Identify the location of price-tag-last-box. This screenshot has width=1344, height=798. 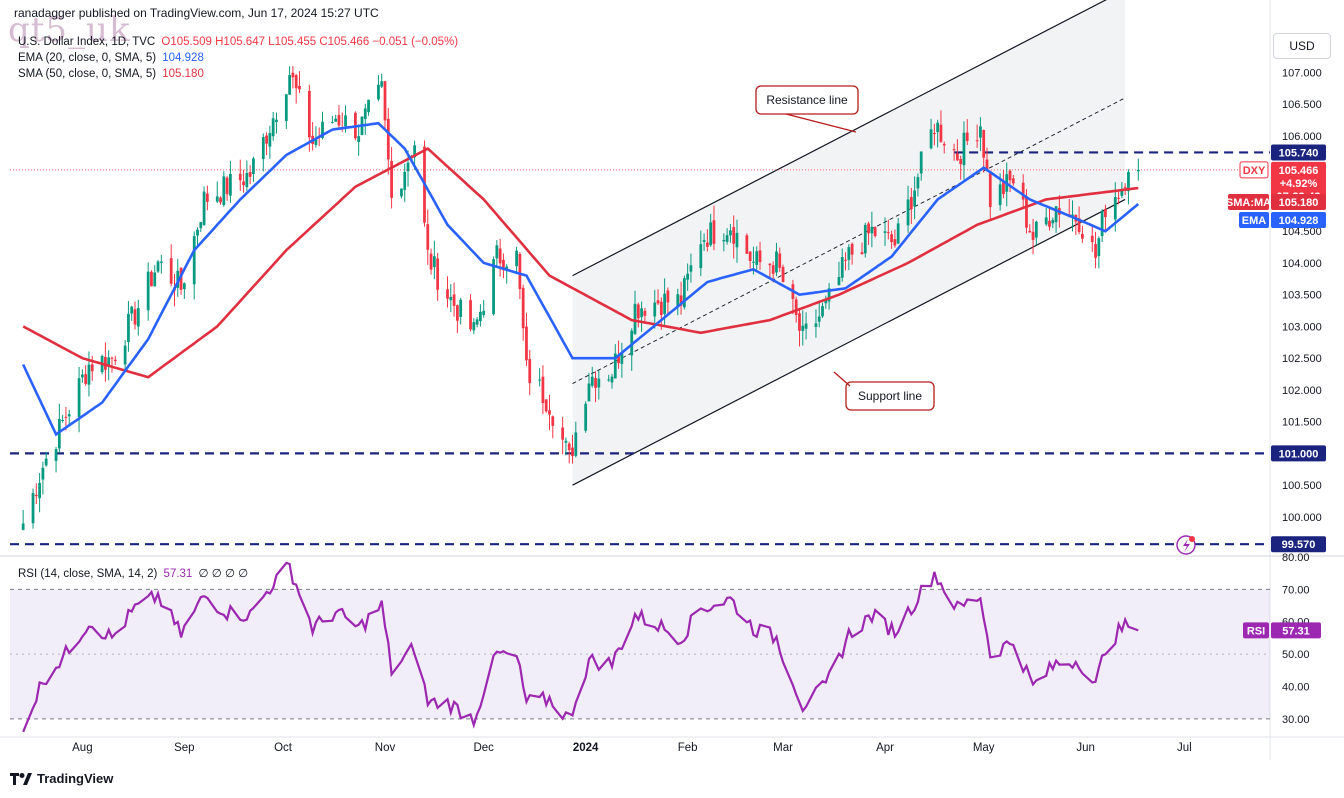
(1298, 169).